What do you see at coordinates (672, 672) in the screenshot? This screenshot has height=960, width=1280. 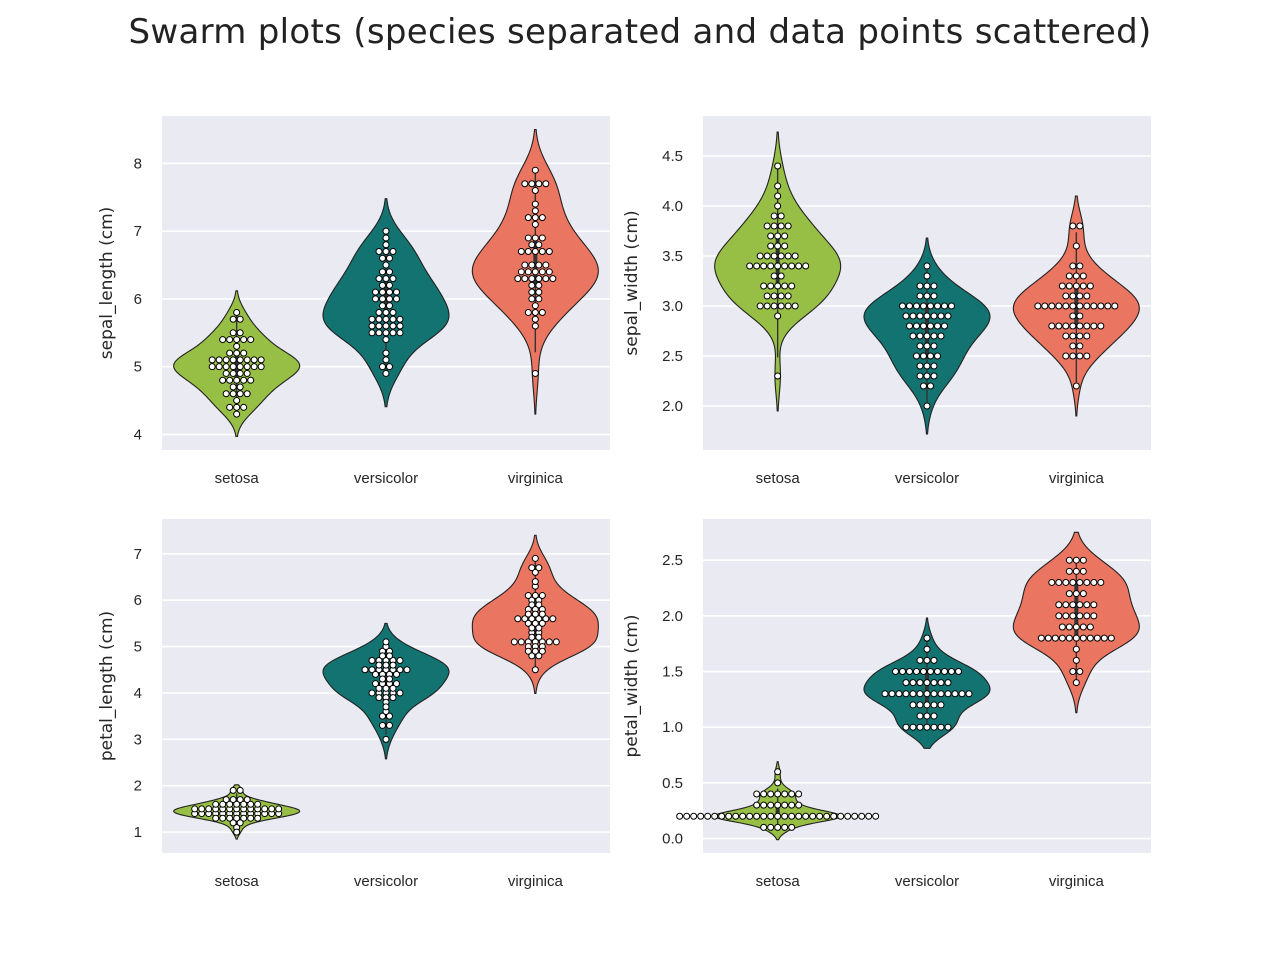 I see `y-tick-label: 1.5` at bounding box center [672, 672].